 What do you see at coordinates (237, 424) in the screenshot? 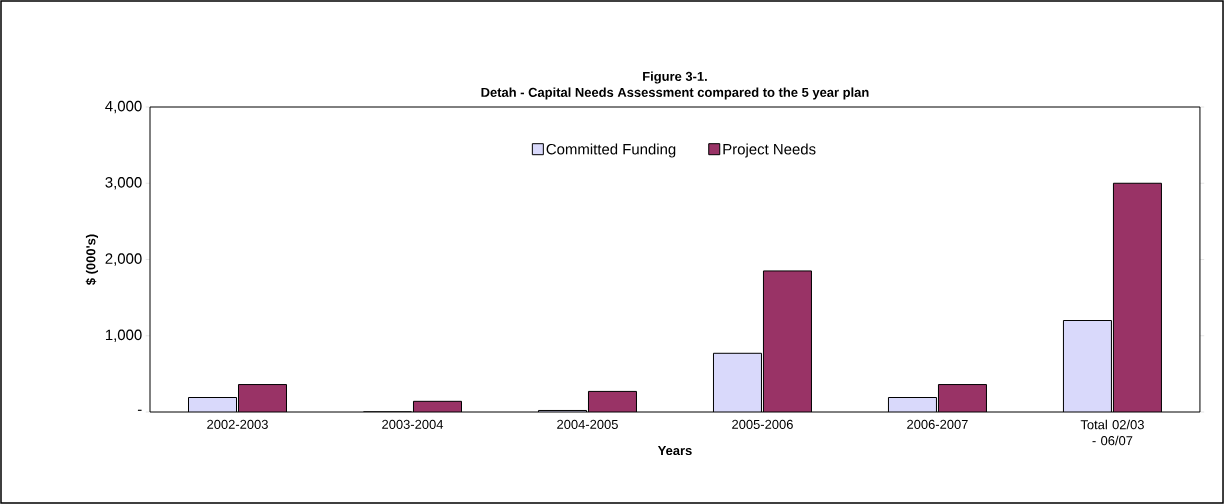
I see `x-tick-label: 2002-2003` at bounding box center [237, 424].